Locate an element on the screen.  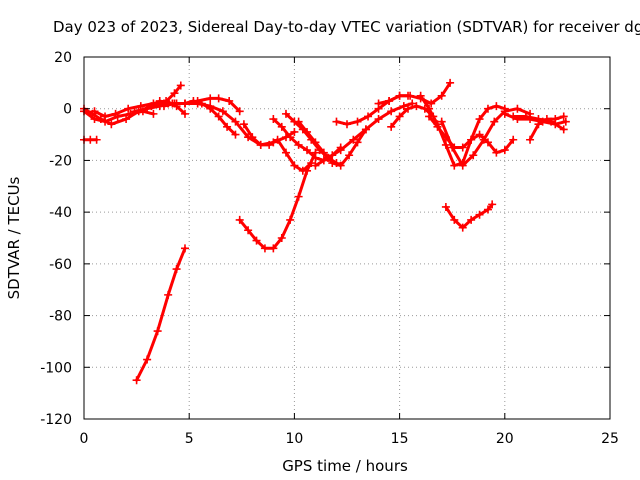
y-tick-label: -40 is located at coordinates (60, 213).